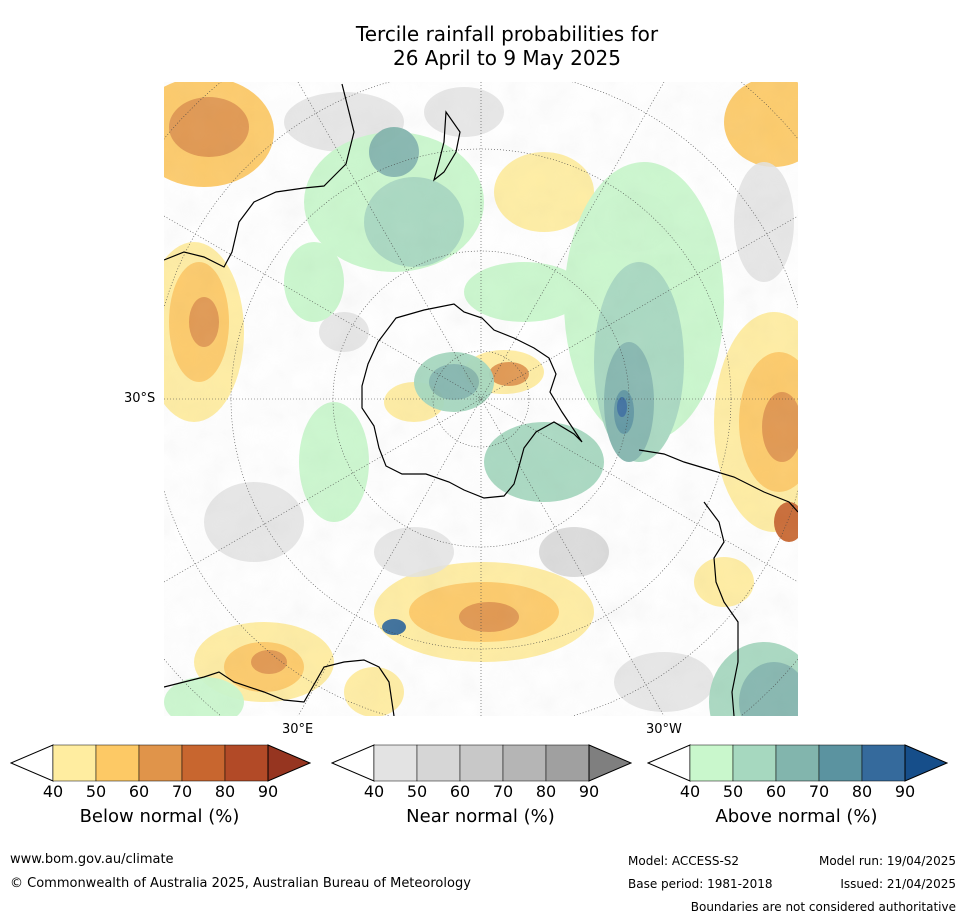 This screenshot has width=965, height=919. I want to click on longitude-label-east: 30°E, so click(298, 729).